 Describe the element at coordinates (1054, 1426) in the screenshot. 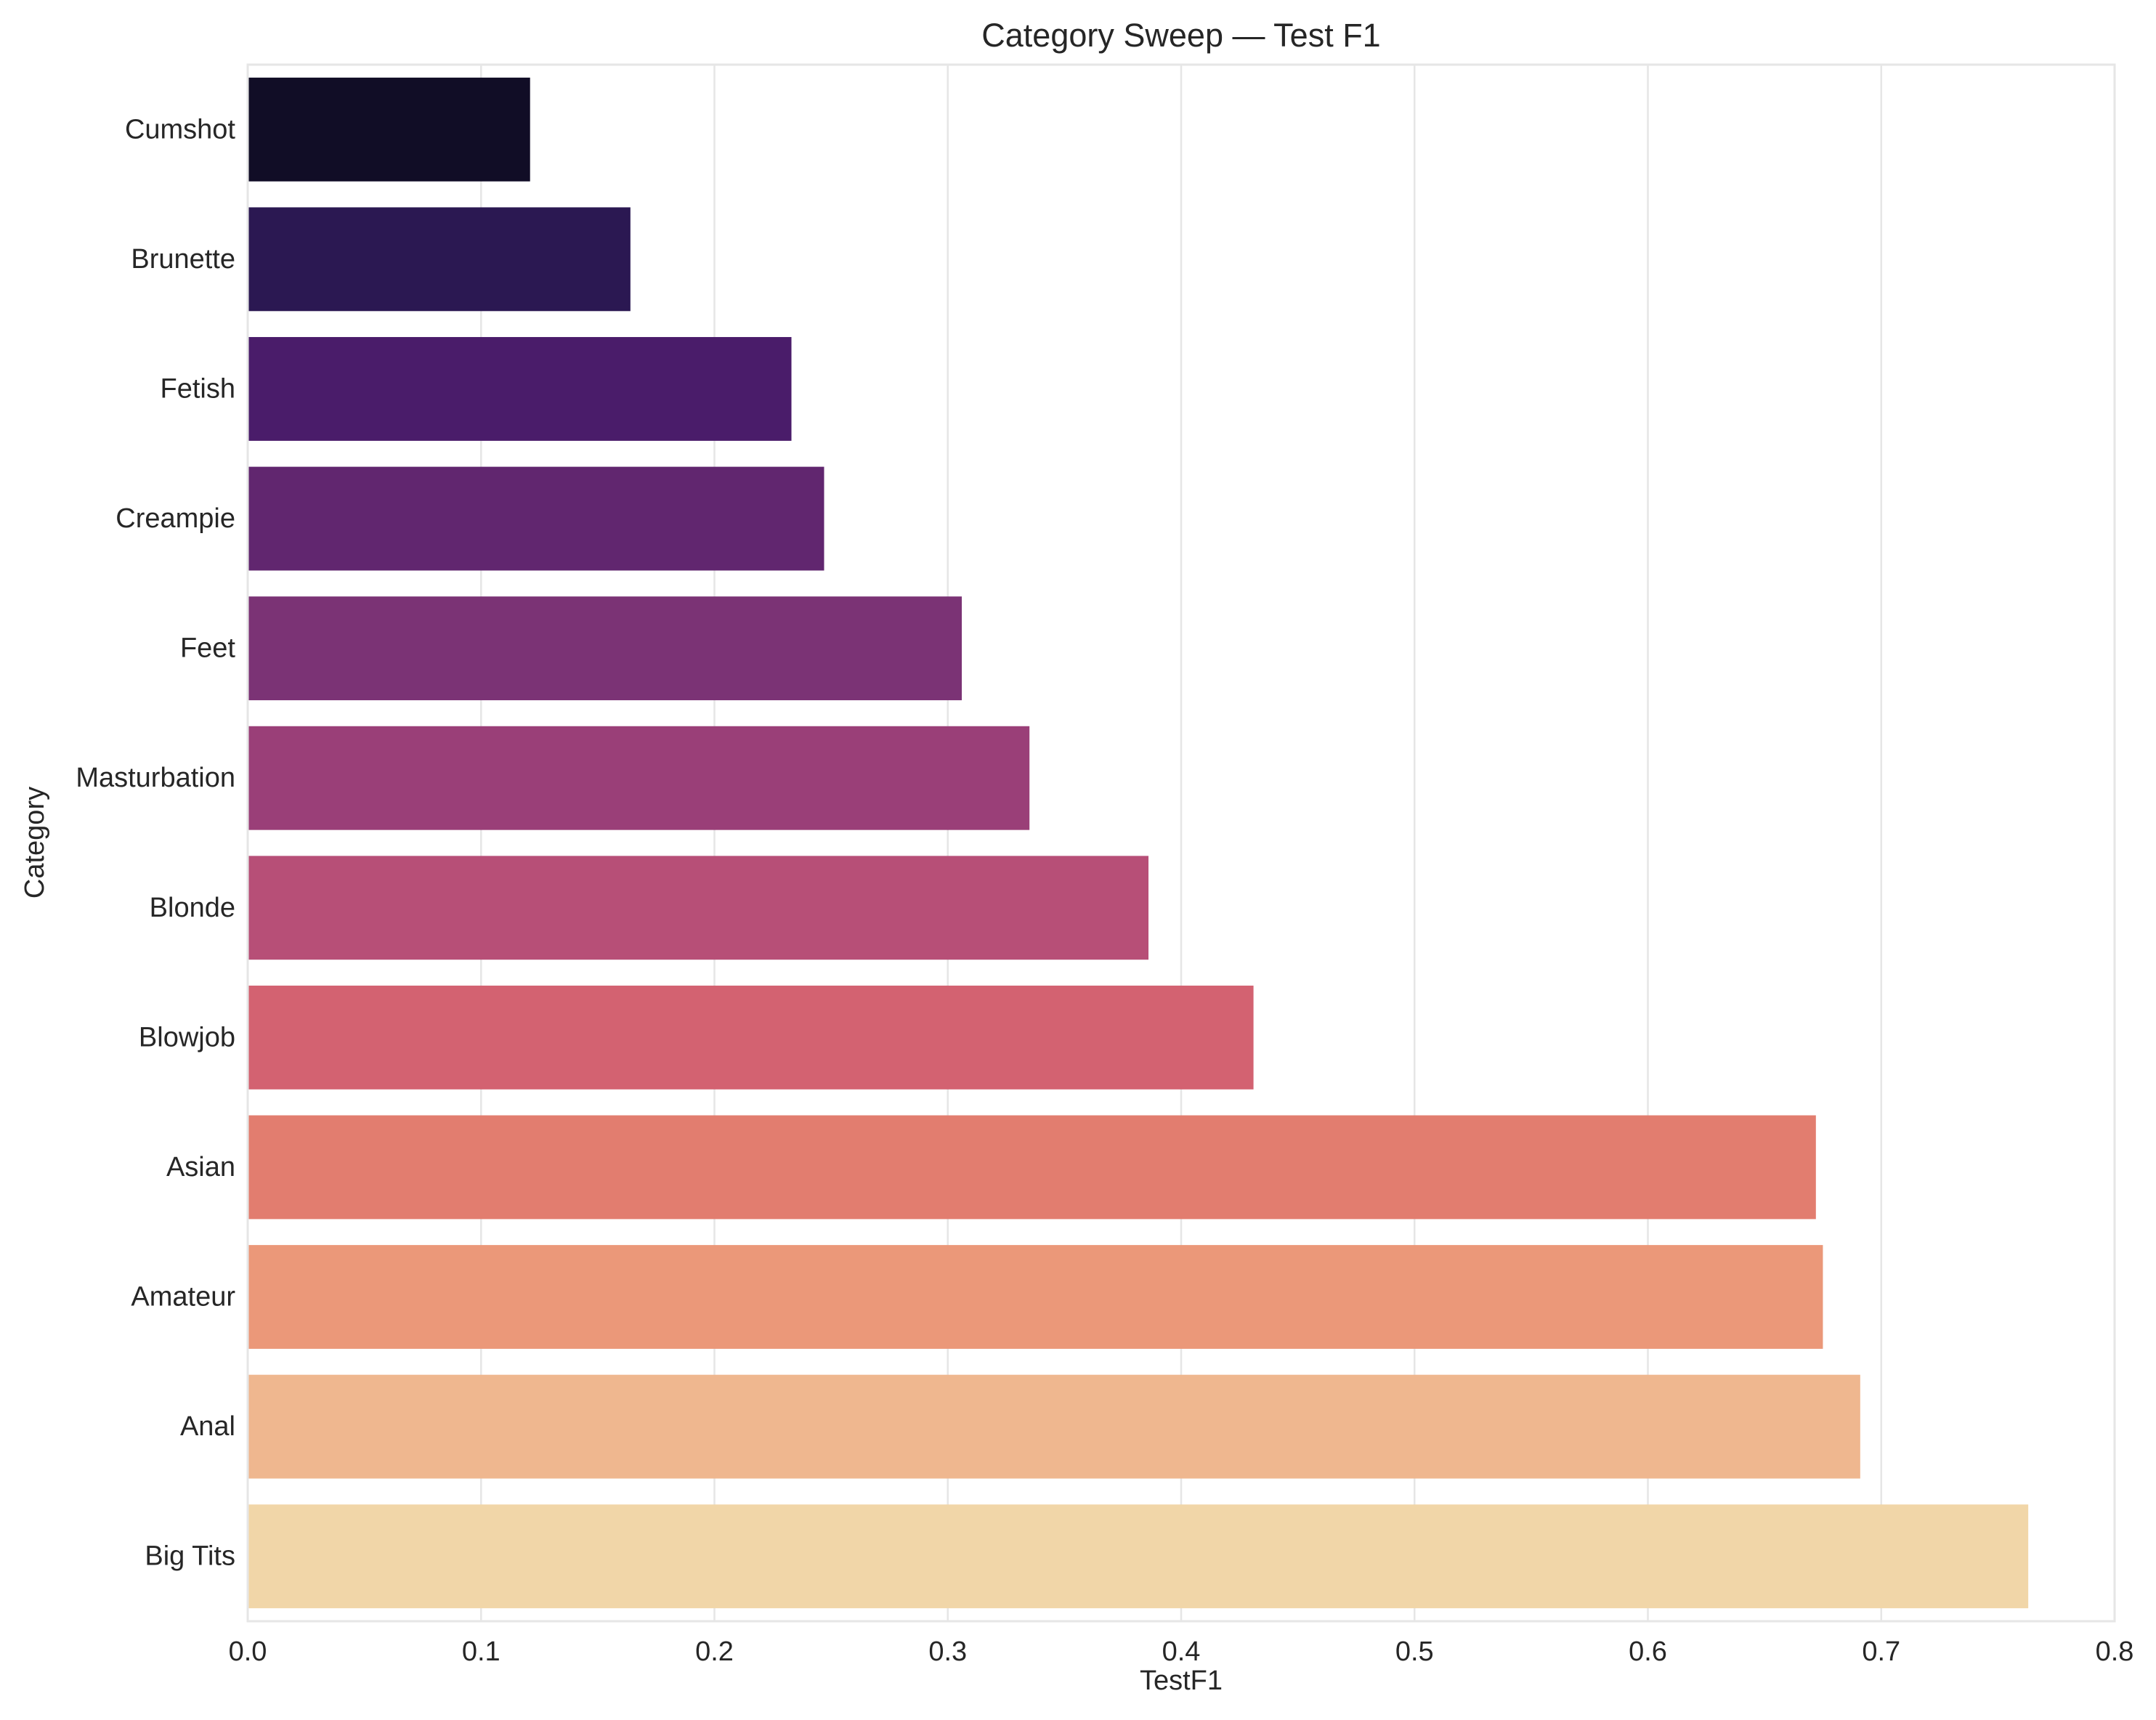

I see `bar-anal` at that location.